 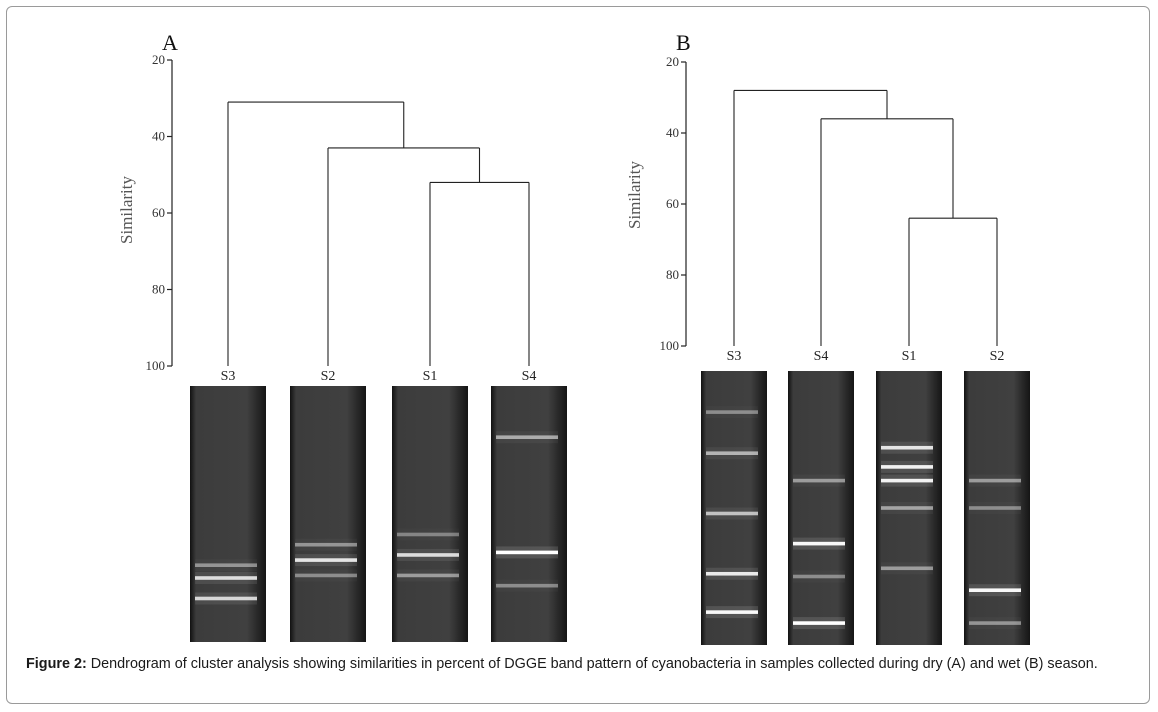 I want to click on panel-label-a: A, so click(x=170, y=42).